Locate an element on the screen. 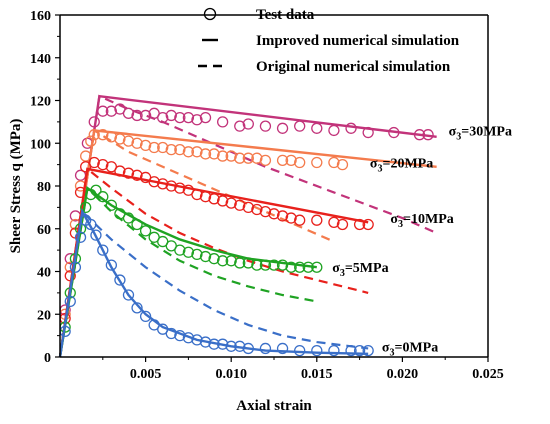 Image resolution: width=550 pixels, height=424 pixels. anno-value: =30MPa is located at coordinates (486, 131).